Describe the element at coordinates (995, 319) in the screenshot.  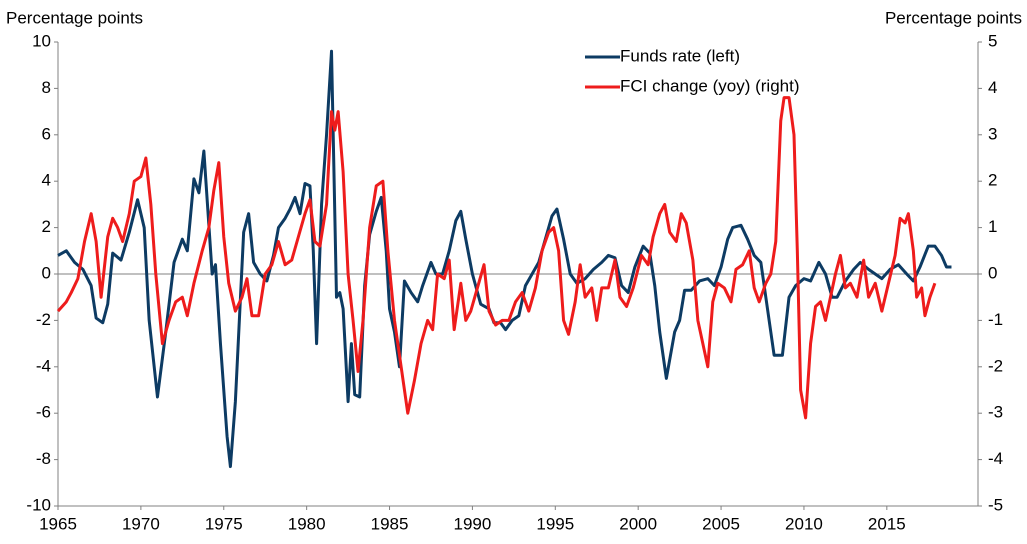
I see `y2-tick-label: -1` at that location.